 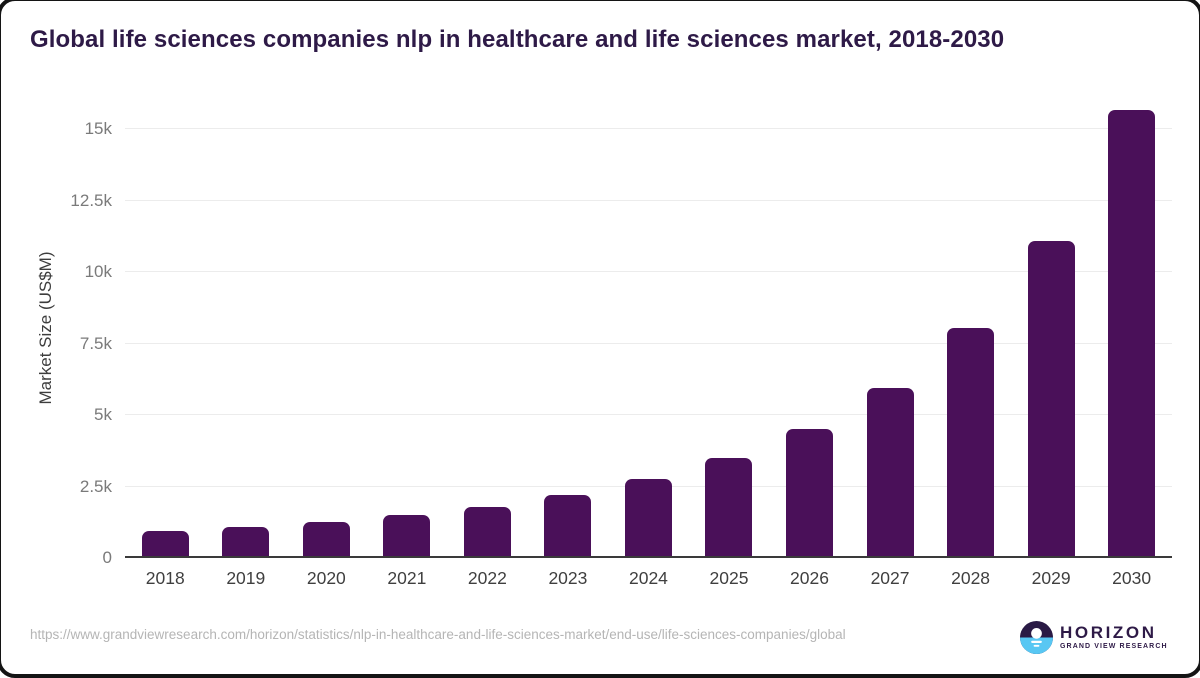 I want to click on bar-slot-2019, so click(x=246, y=327).